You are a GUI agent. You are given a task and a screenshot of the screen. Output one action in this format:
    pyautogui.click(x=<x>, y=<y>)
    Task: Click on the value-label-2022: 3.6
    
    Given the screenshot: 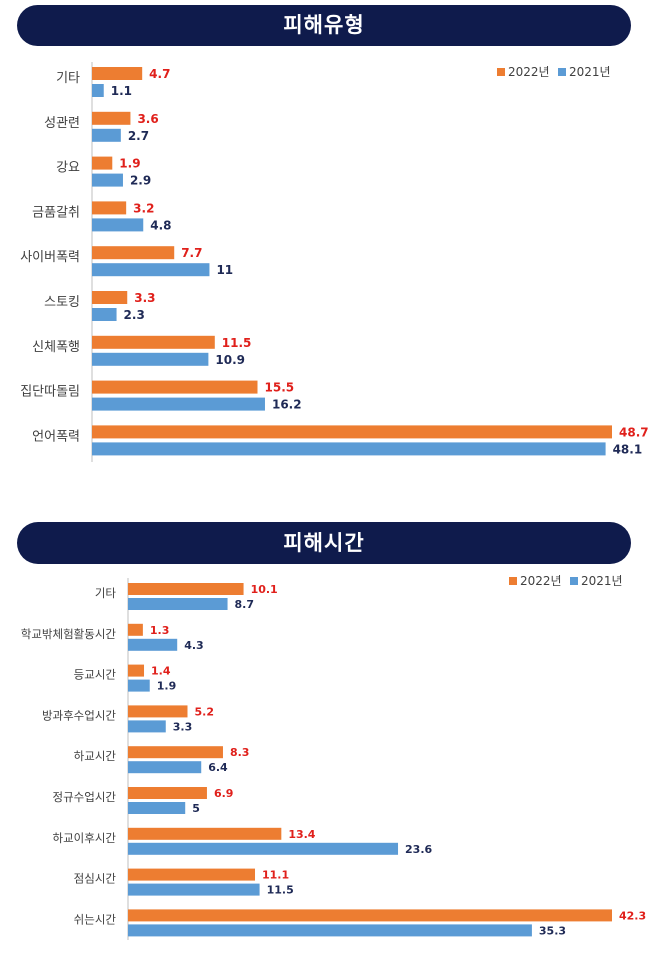 What is the action you would take?
    pyautogui.click(x=147, y=119)
    